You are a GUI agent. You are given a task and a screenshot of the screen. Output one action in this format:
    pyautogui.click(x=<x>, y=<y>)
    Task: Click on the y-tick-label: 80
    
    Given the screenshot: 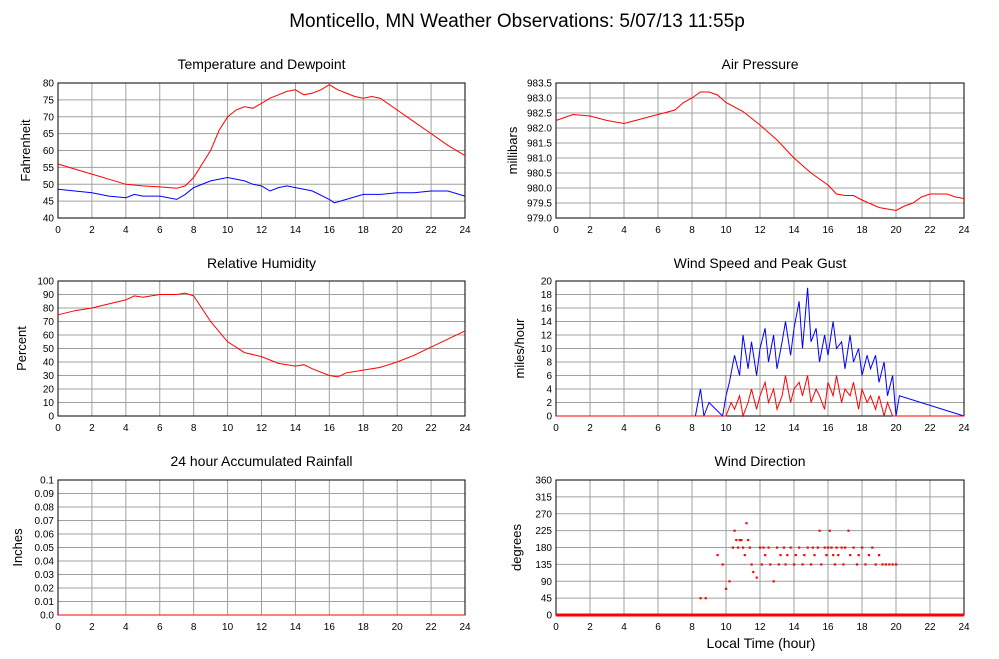 What is the action you would take?
    pyautogui.click(x=49, y=84)
    